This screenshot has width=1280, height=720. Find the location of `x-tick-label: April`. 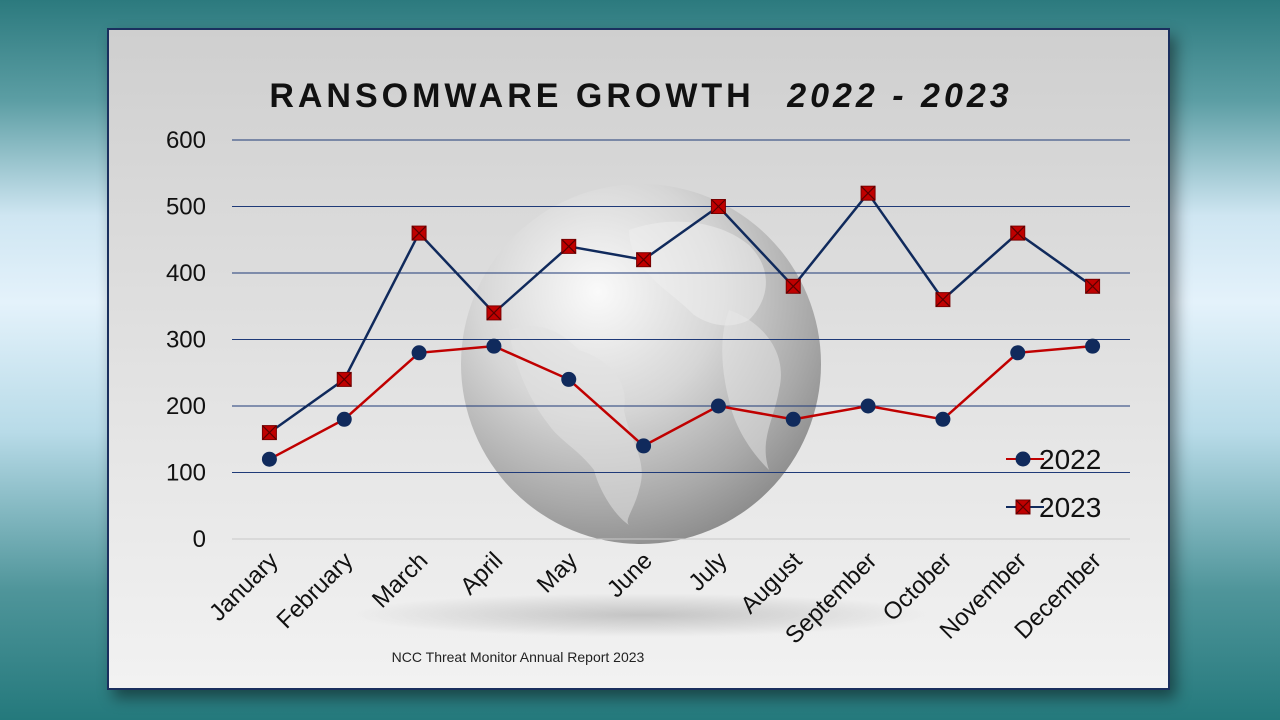

x-tick-label: April is located at coordinates (481, 573).